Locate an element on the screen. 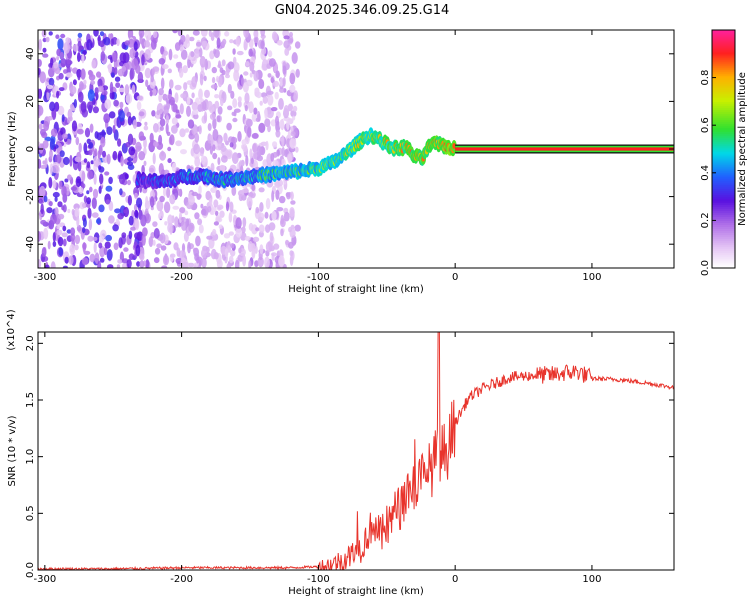 The height and width of the screenshot is (600, 750). snr-x-tick-label: -300 is located at coordinates (44, 579).